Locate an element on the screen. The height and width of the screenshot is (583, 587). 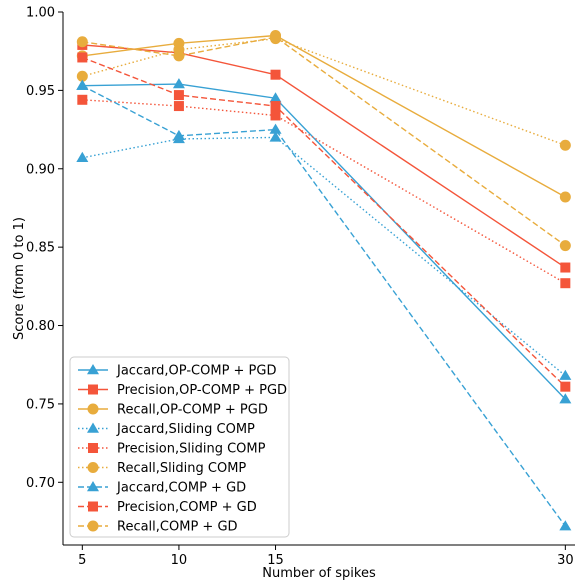
x-tick-label: 30 is located at coordinates (565, 560).